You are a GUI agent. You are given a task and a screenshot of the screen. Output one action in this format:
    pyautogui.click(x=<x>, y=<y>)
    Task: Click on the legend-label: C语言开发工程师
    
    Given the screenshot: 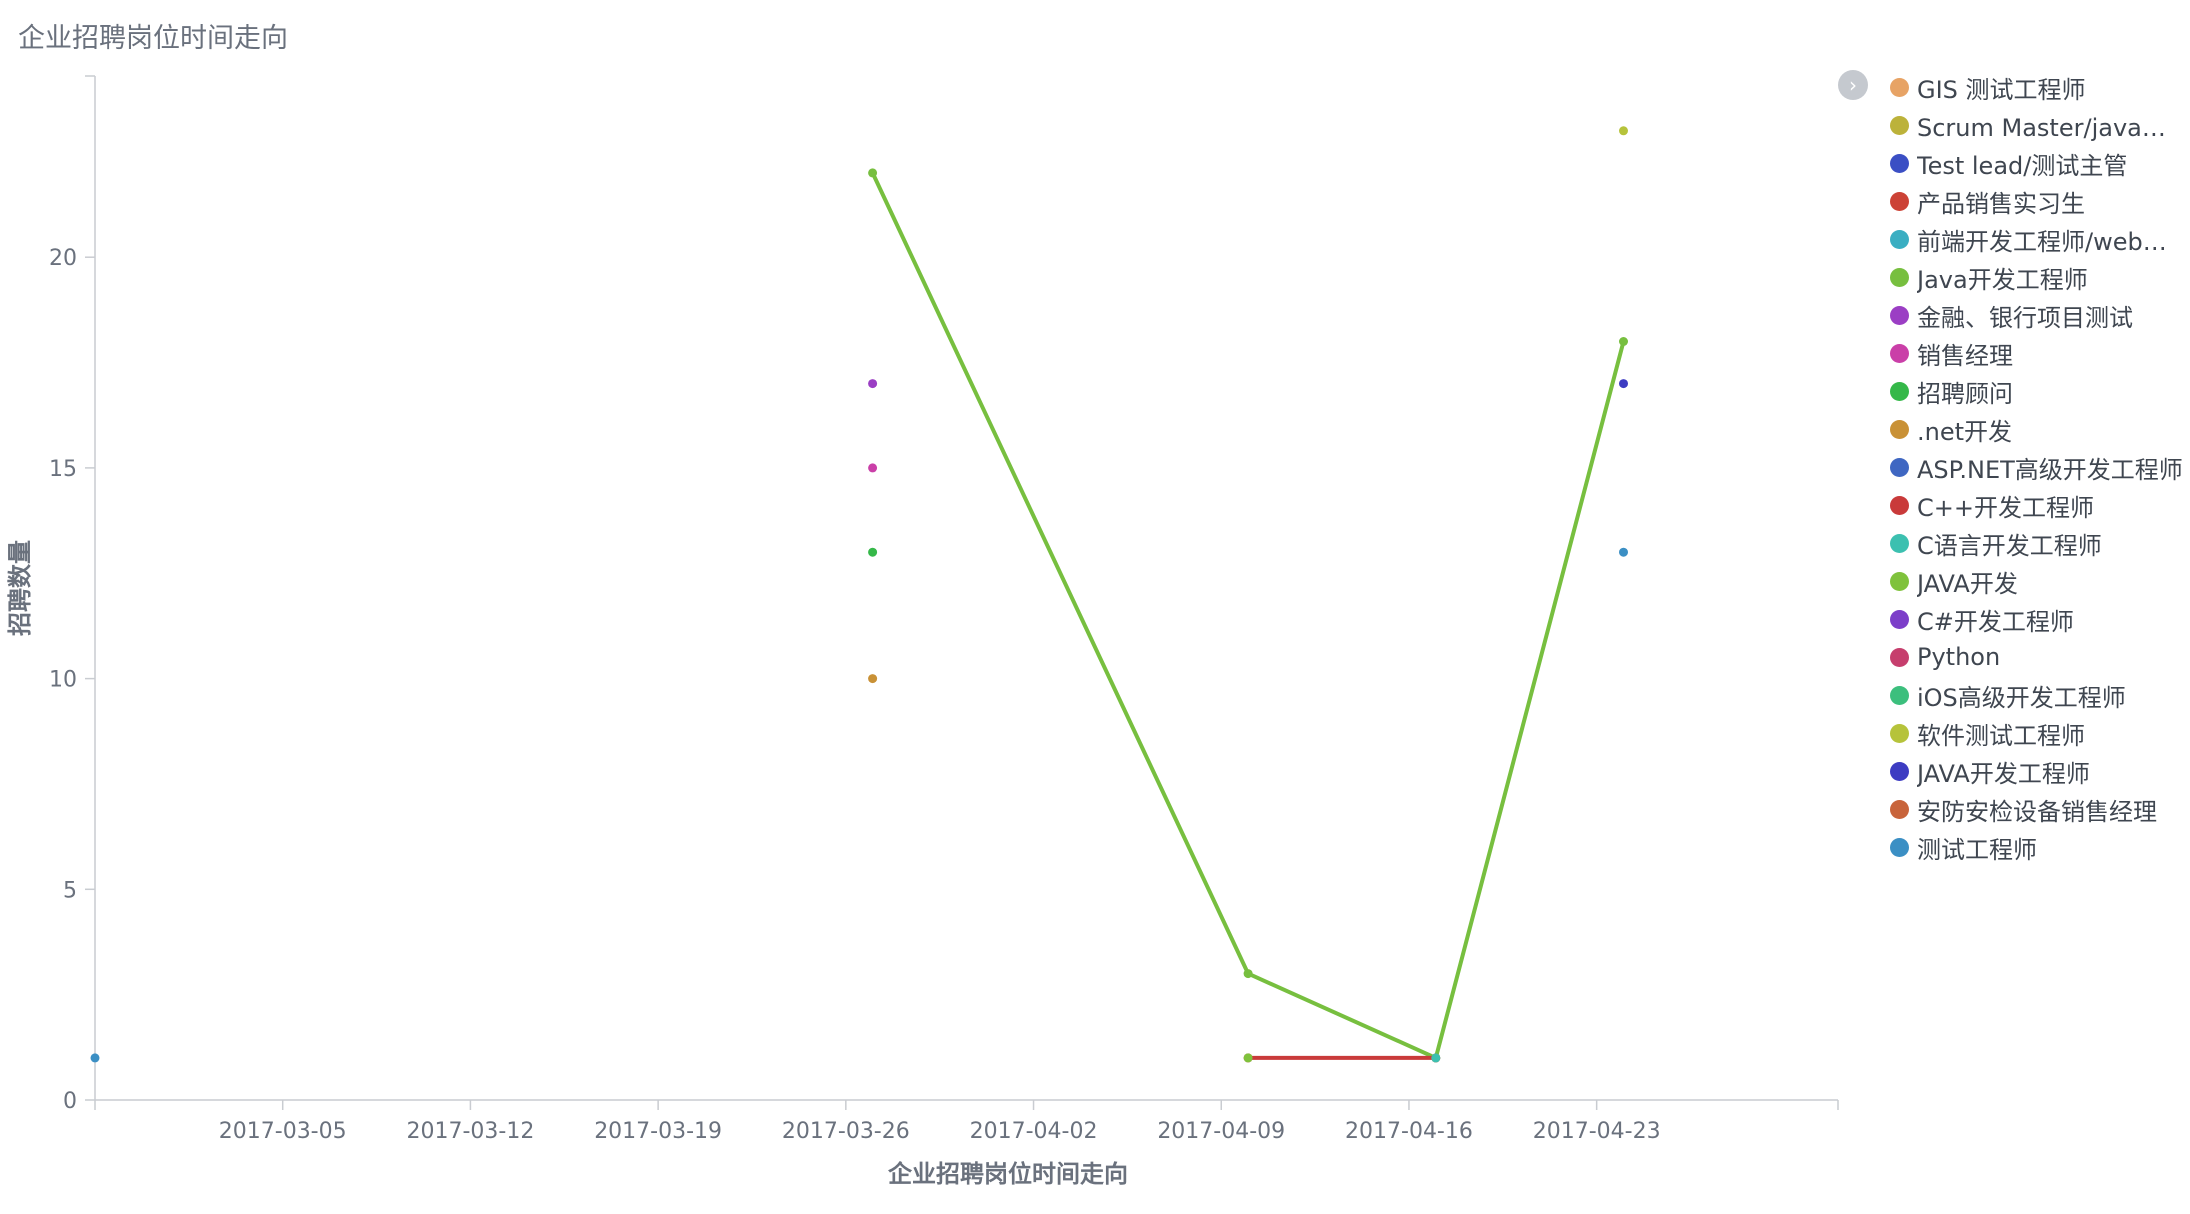 What is the action you would take?
    pyautogui.click(x=2009, y=545)
    